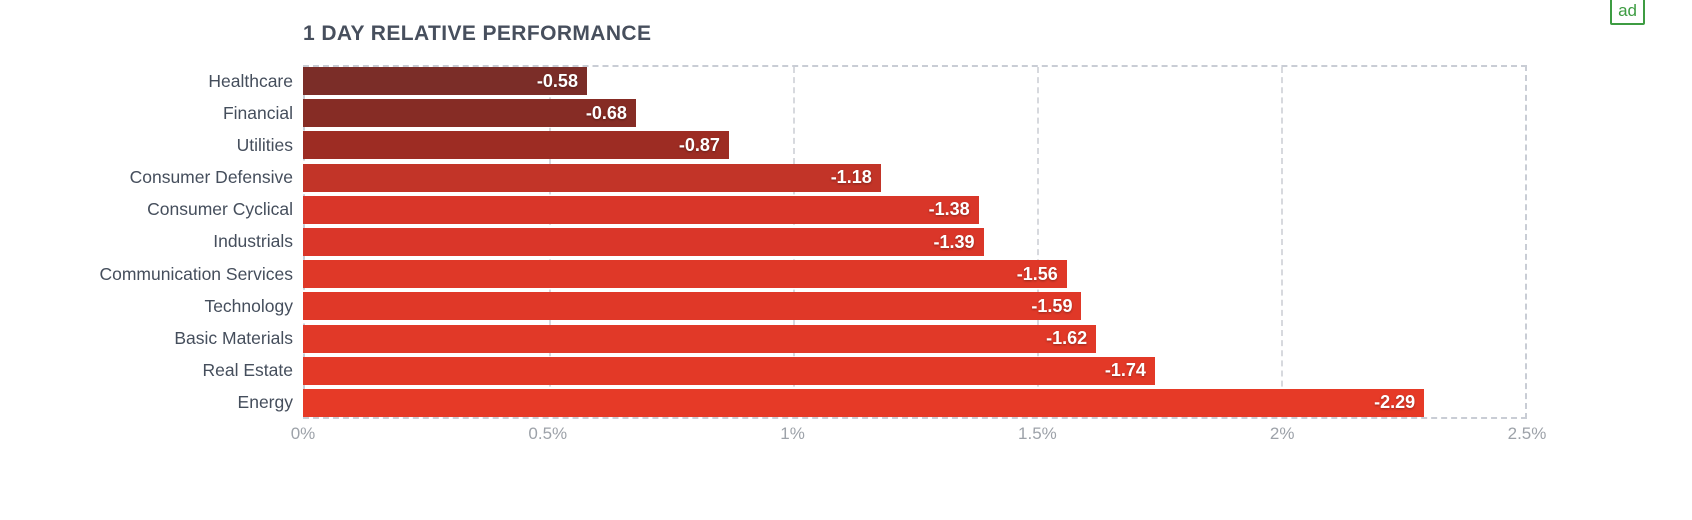 This screenshot has height=520, width=1692. What do you see at coordinates (548, 433) in the screenshot?
I see `x-tick-label: 0.5%` at bounding box center [548, 433].